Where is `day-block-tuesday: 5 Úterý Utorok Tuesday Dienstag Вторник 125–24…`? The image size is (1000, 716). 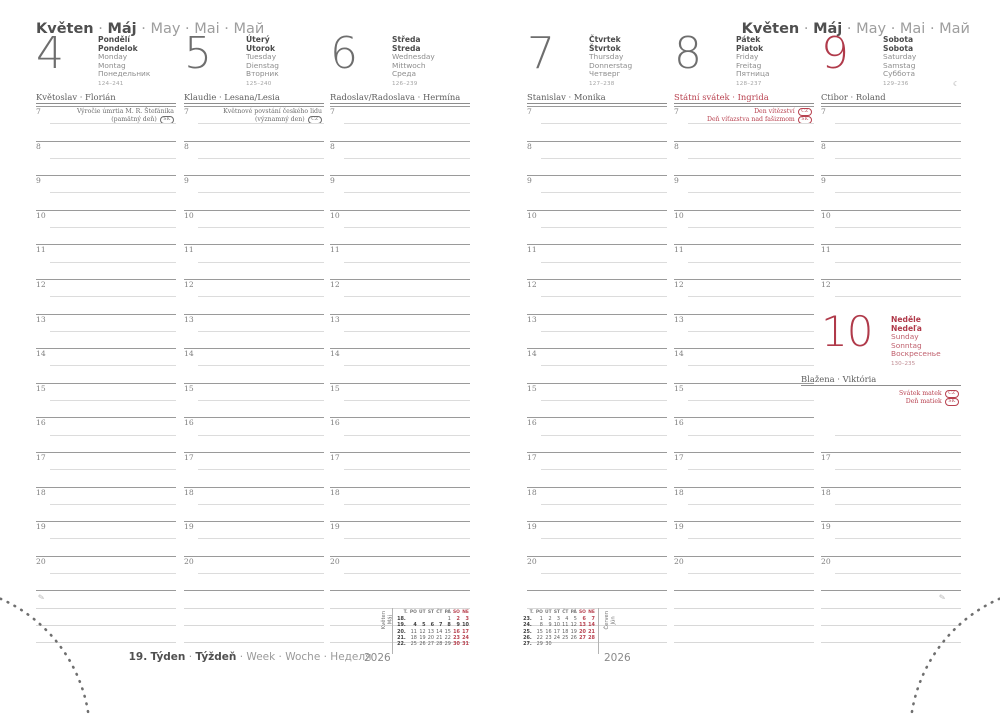 day-block-tuesday: 5 Úterý Utorok Tuesday Dienstag Вторник 125–24… is located at coordinates (254, 76).